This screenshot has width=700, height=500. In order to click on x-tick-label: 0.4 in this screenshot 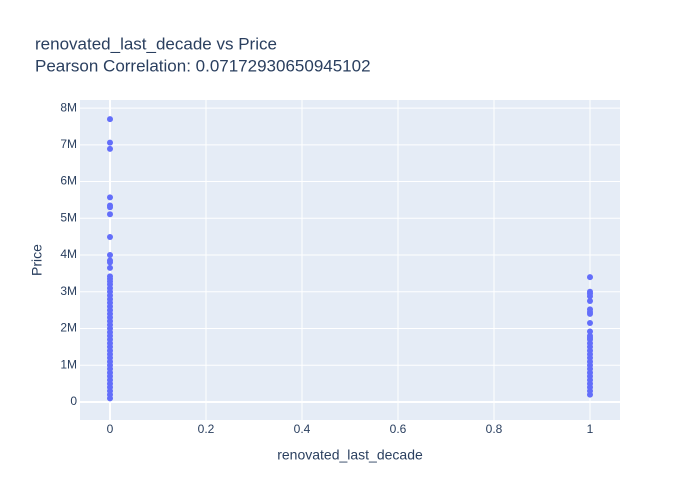, I will do `click(302, 429)`.